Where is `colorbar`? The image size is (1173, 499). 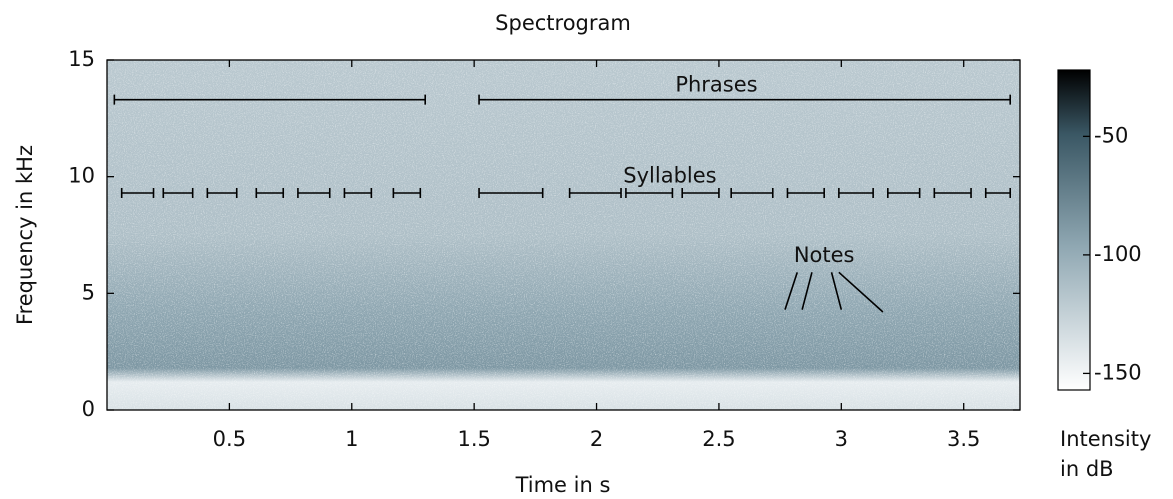
colorbar is located at coordinates (1074, 230).